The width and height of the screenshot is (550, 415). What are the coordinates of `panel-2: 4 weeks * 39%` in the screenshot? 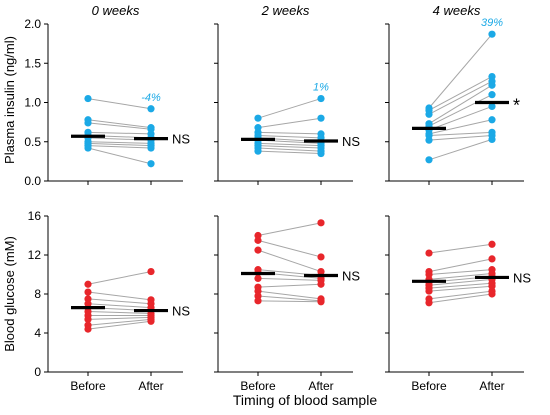 It's located at (454, 94).